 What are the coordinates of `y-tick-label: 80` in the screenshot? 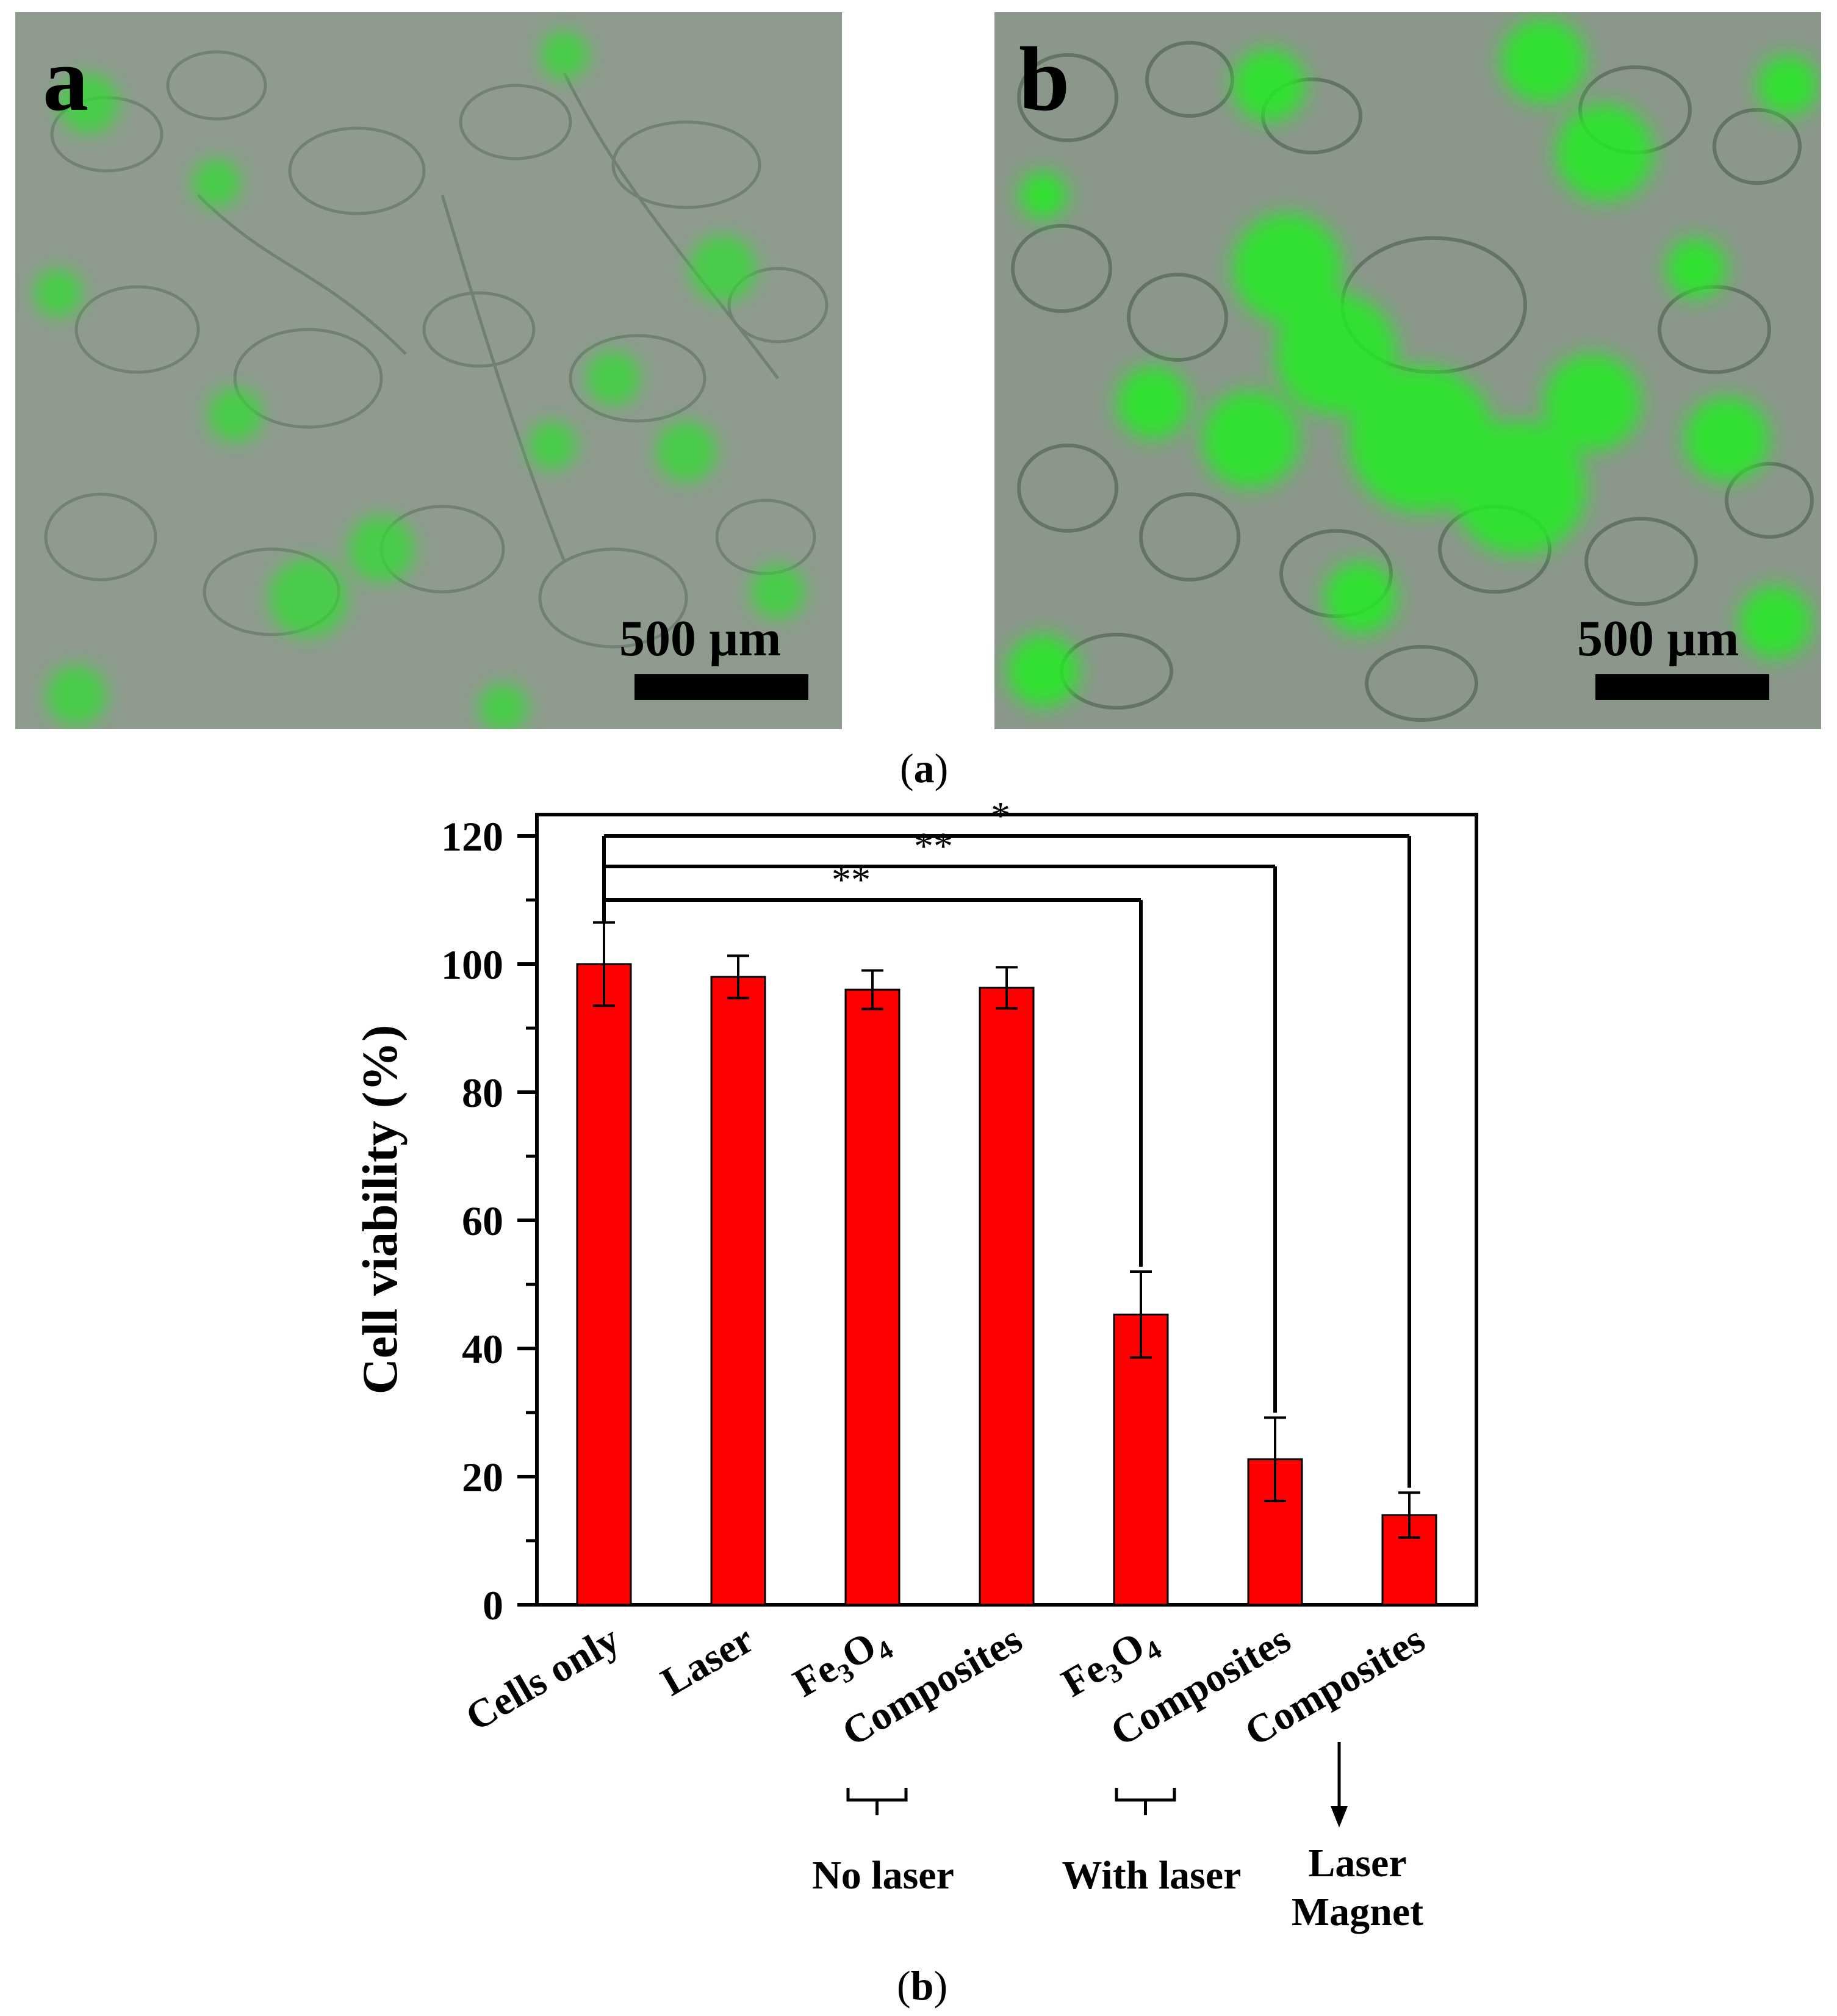 It's located at (482, 1093).